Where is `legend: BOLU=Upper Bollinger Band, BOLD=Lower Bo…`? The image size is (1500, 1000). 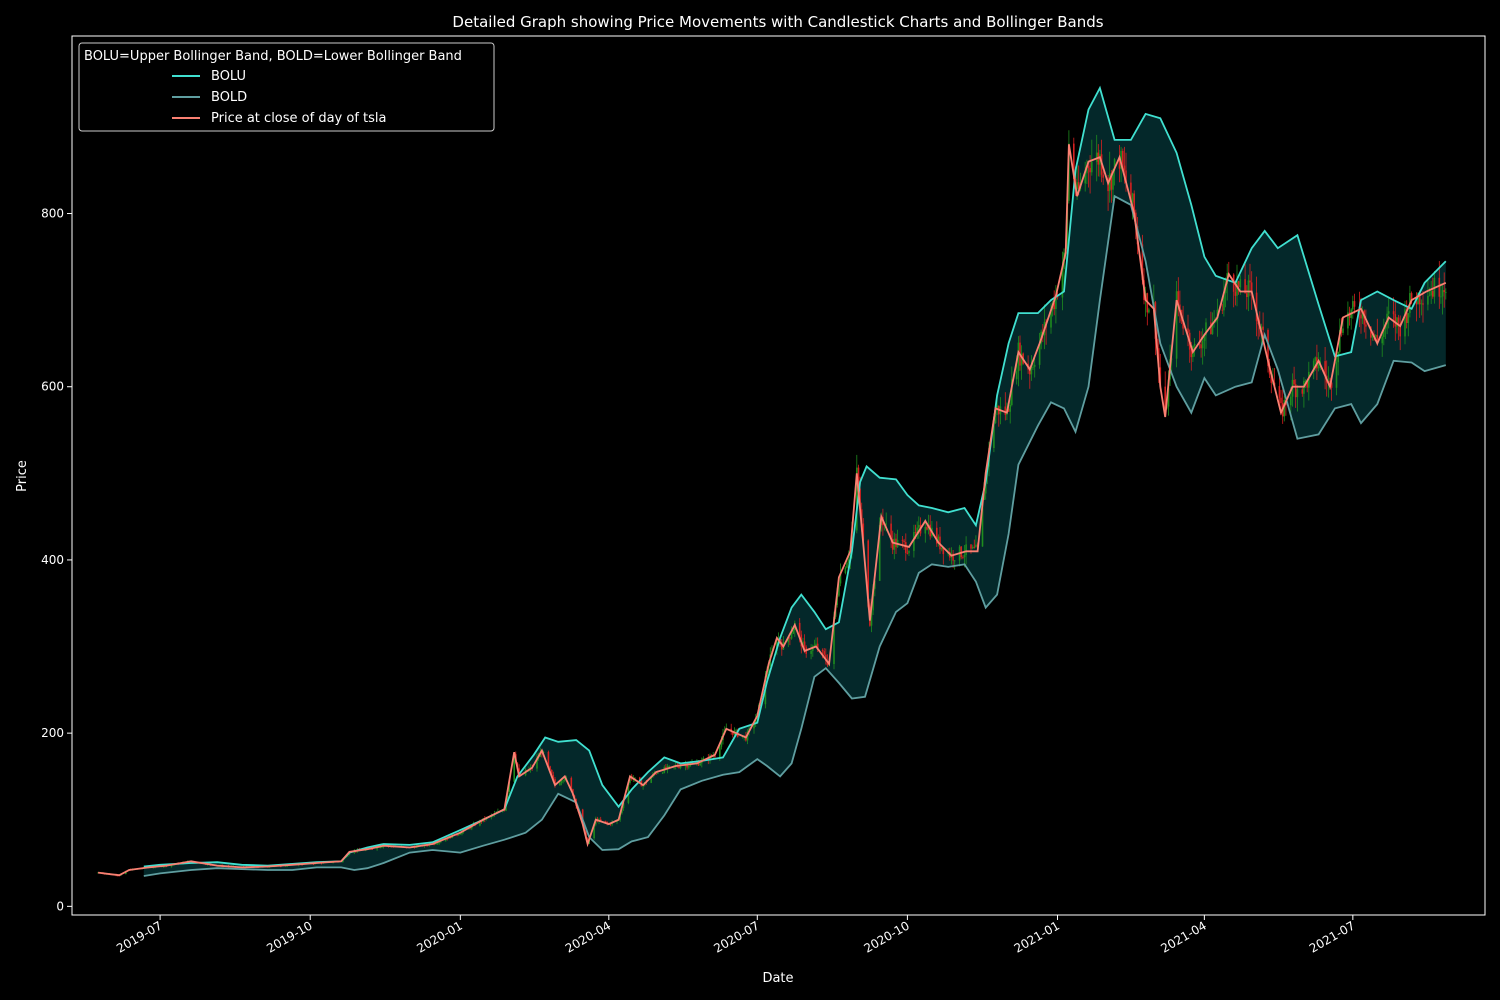
legend: BOLU=Upper Bollinger Band, BOLD=Lower Bo… is located at coordinates (286, 87).